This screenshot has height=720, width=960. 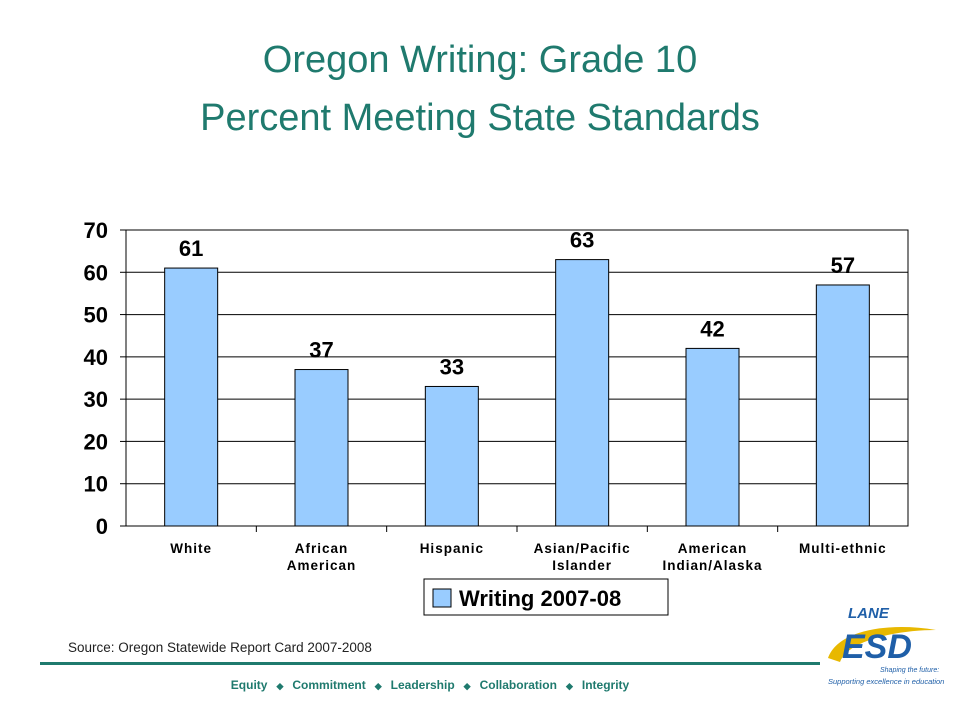 What do you see at coordinates (249, 685) in the screenshot?
I see `footer-item: Equity` at bounding box center [249, 685].